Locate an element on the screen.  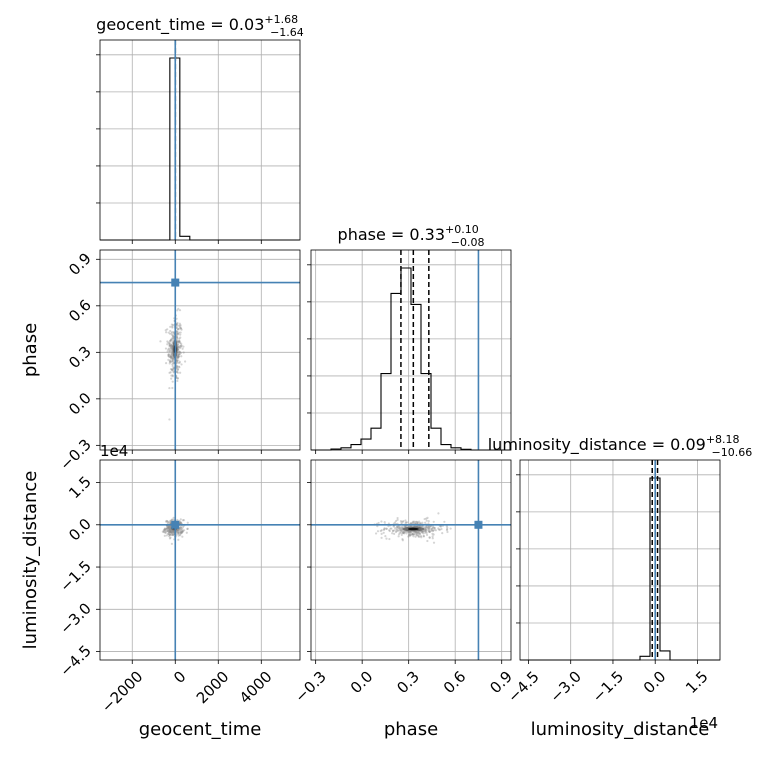
truth-marker is located at coordinates (175, 282).